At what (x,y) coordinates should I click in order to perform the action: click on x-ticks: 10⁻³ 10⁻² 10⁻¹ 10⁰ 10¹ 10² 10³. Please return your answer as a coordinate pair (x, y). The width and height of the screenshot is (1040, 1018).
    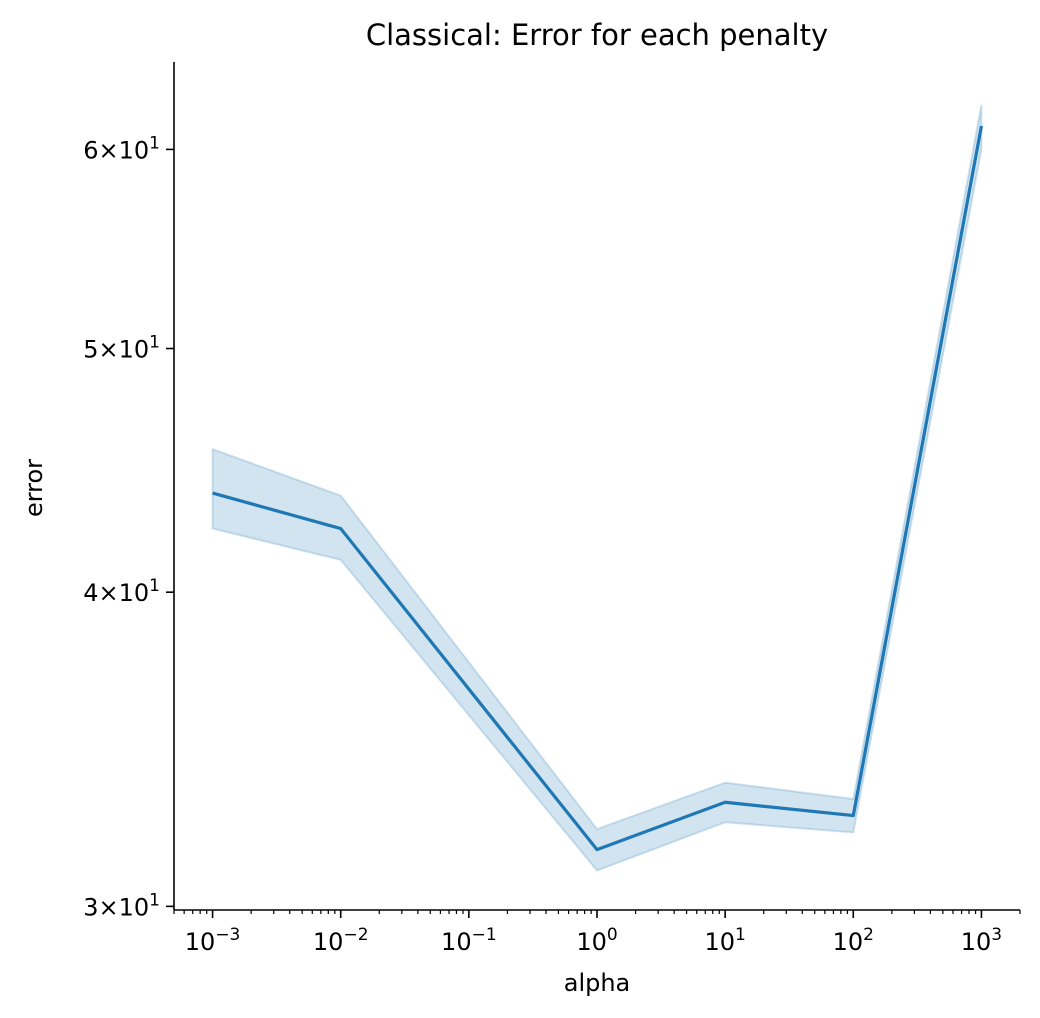
    Looking at the image, I should click on (597, 933).